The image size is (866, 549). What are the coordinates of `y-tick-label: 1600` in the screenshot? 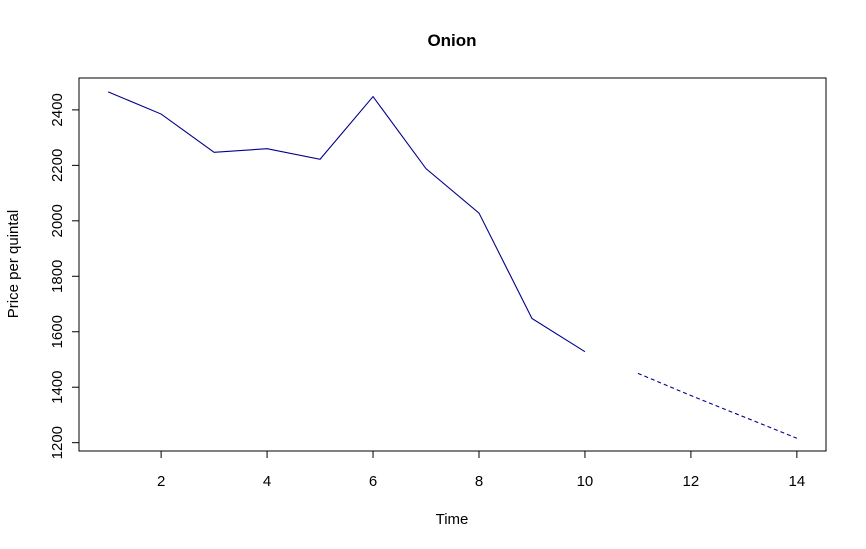 It's located at (57, 331).